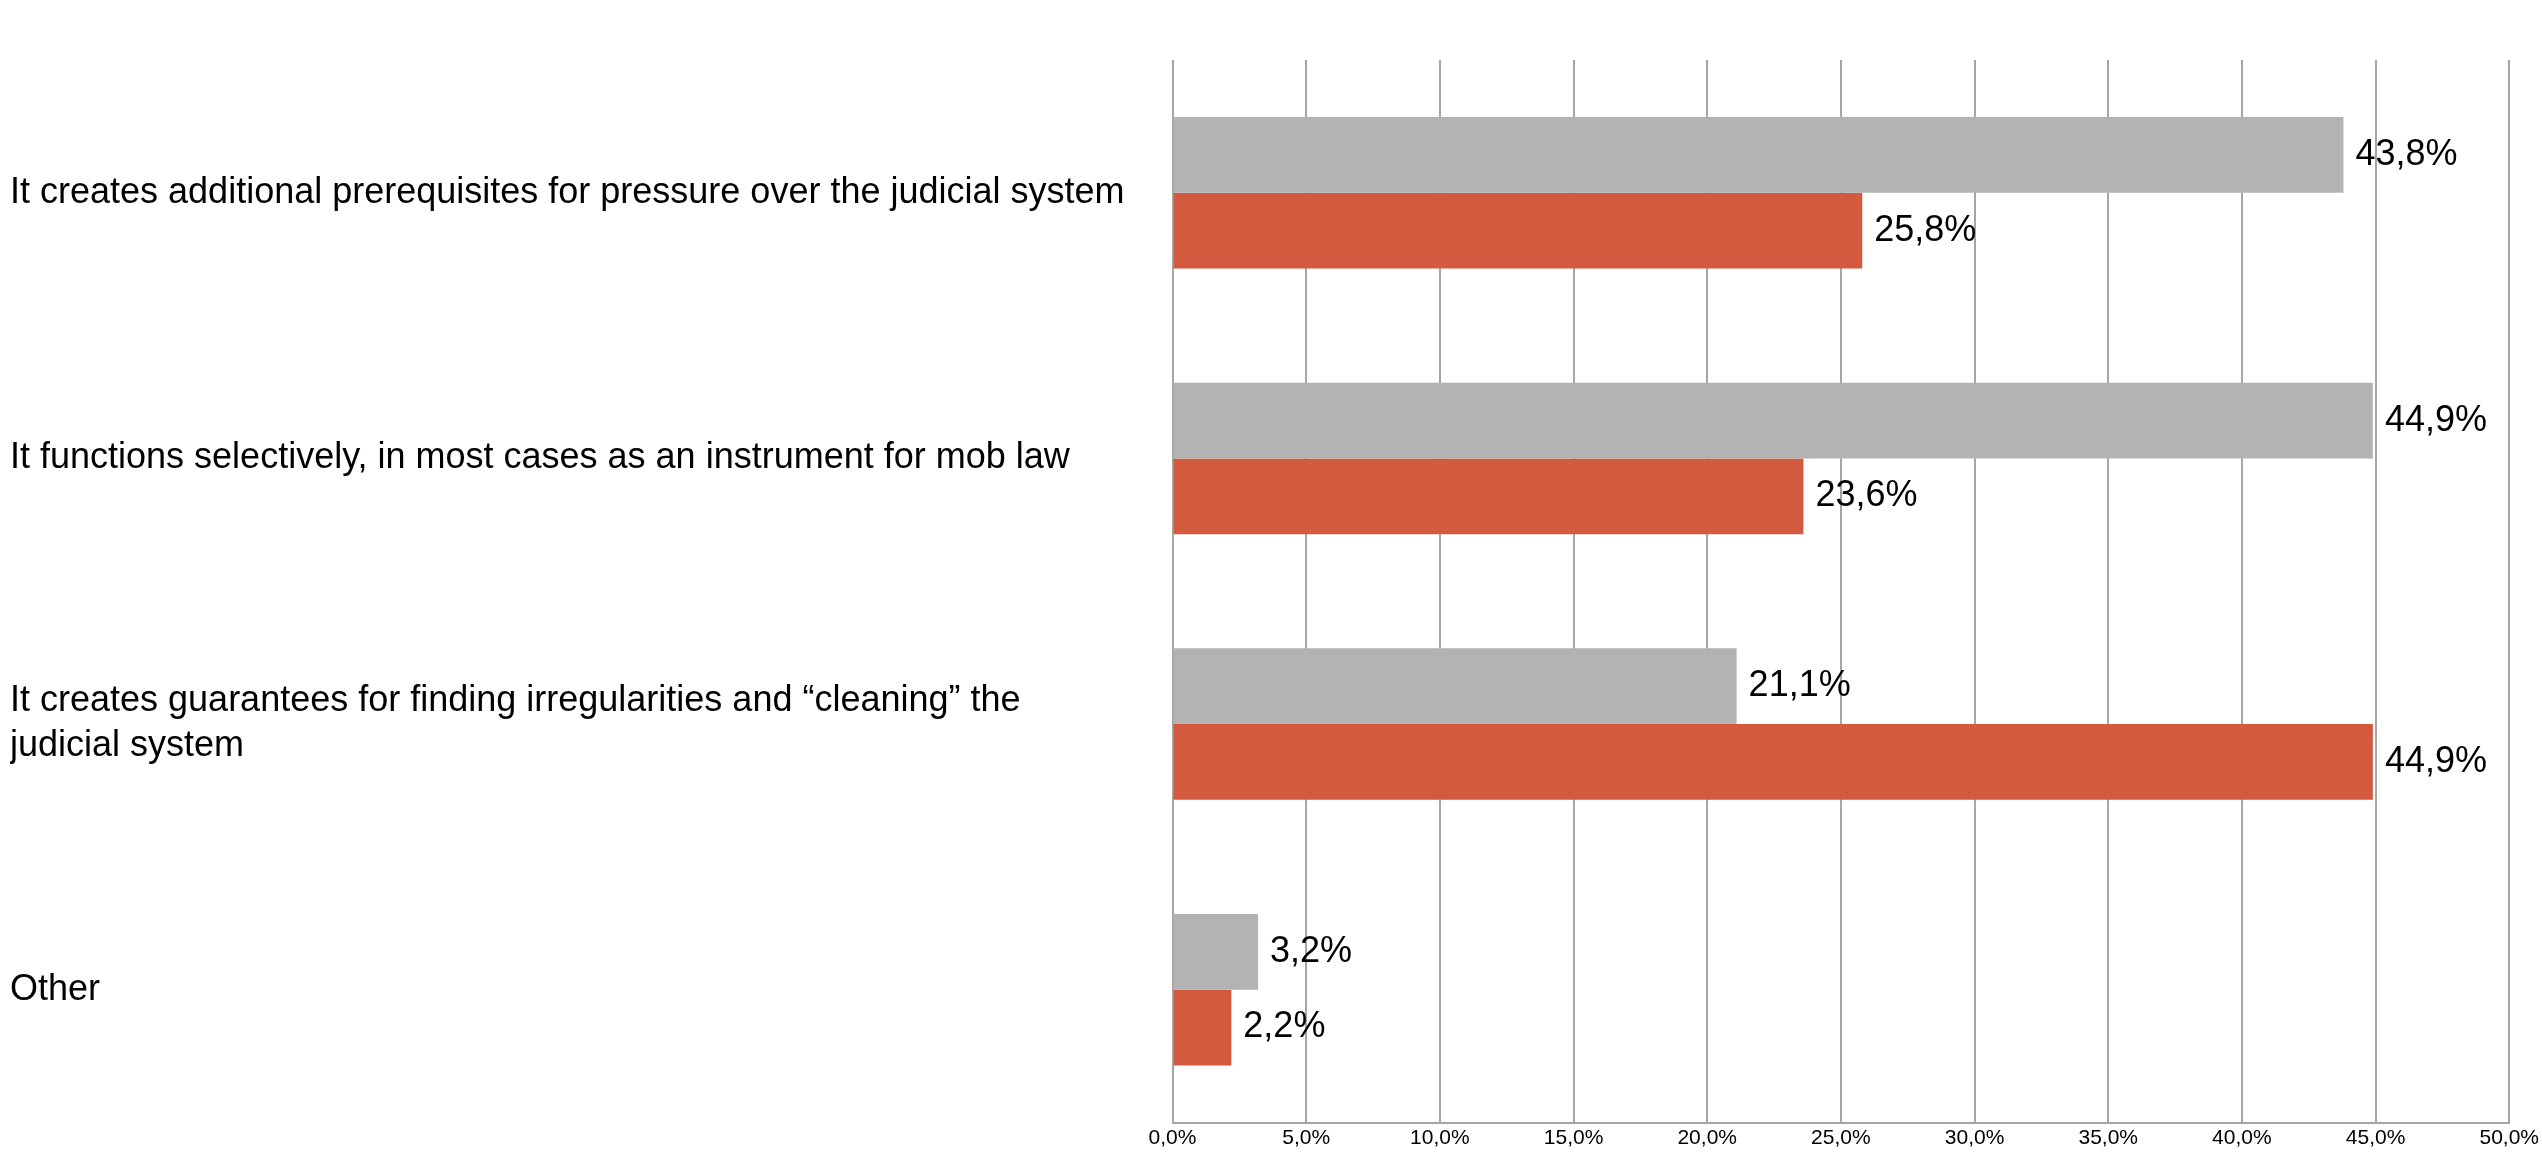  Describe the element at coordinates (1306, 1136) in the screenshot. I see `x-tick-label: 5,0%` at that location.